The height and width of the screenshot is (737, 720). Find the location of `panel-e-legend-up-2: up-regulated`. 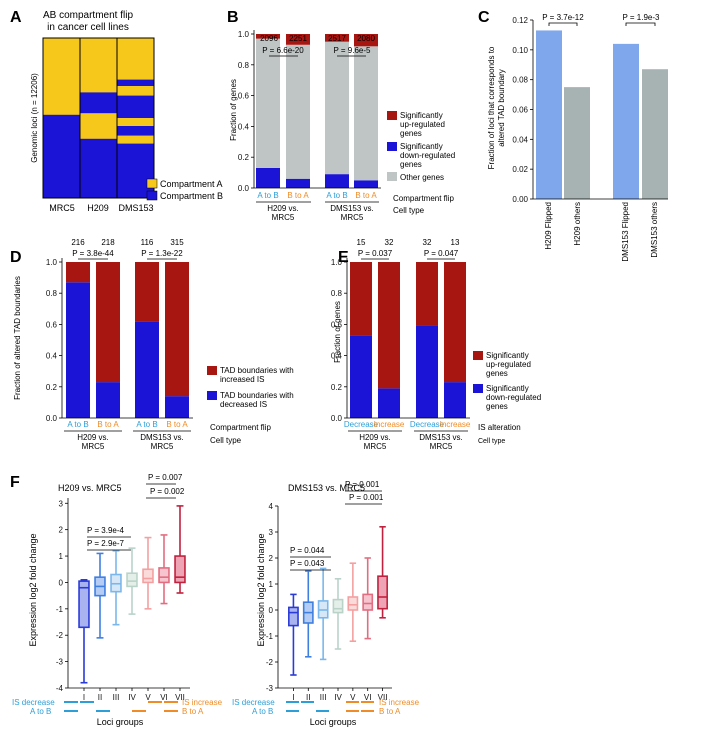

panel-e-legend-up-2: up-regulated is located at coordinates (508, 364).